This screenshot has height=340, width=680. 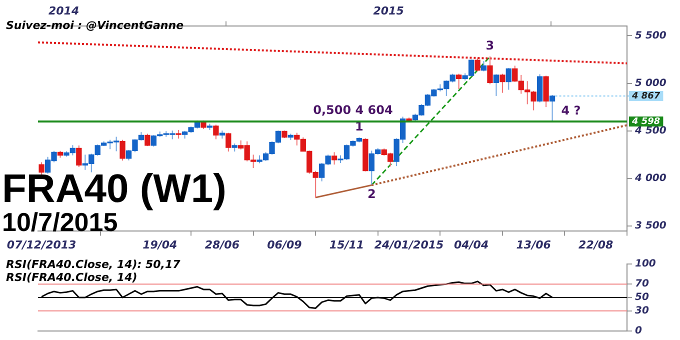 I want to click on x-tick-label: 04/04, so click(x=471, y=245).